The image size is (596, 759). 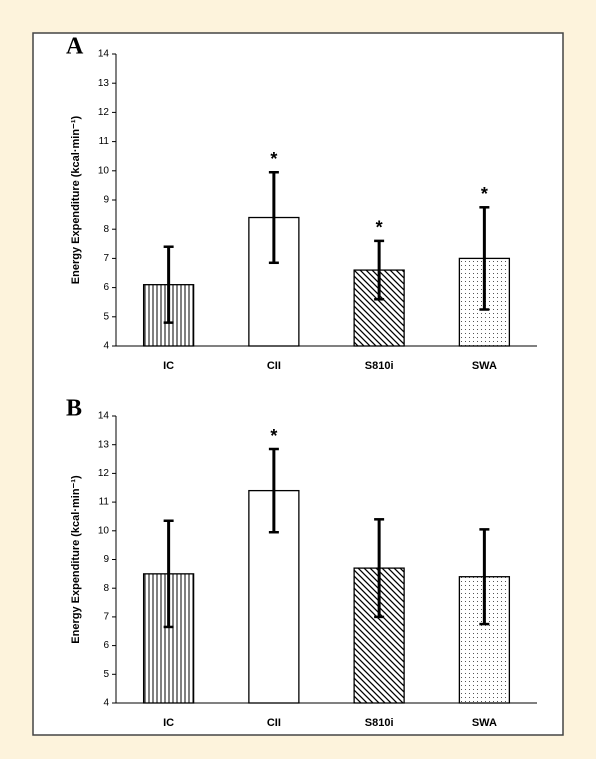 What do you see at coordinates (274, 281) in the screenshot?
I see `bar` at bounding box center [274, 281].